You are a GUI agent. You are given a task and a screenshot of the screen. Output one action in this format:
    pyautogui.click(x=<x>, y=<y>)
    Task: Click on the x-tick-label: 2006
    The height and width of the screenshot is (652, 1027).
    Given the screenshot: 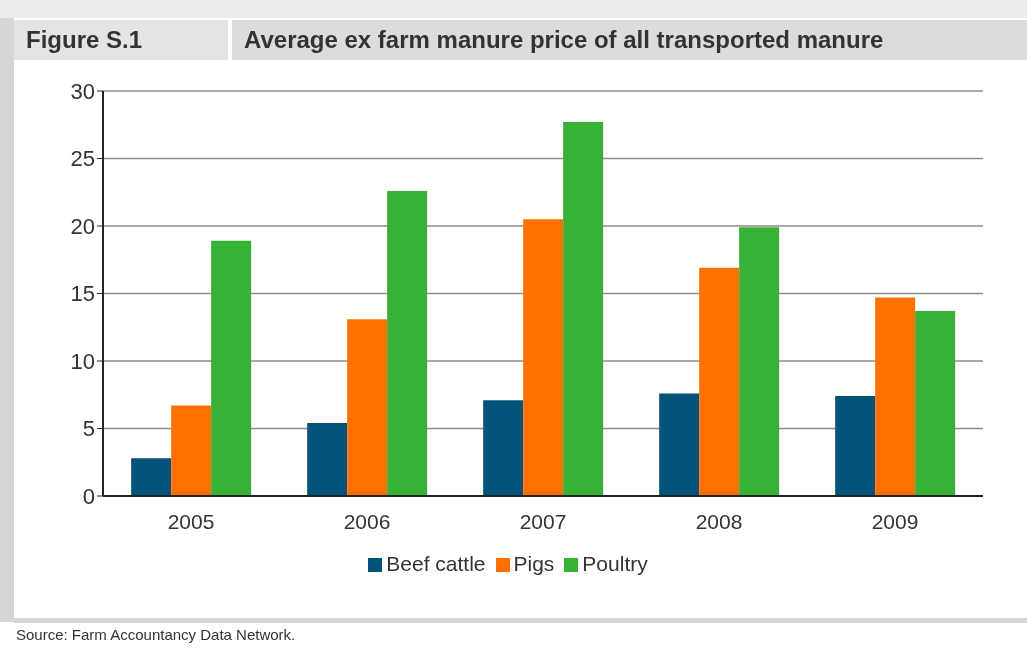 What is the action you would take?
    pyautogui.click(x=367, y=521)
    